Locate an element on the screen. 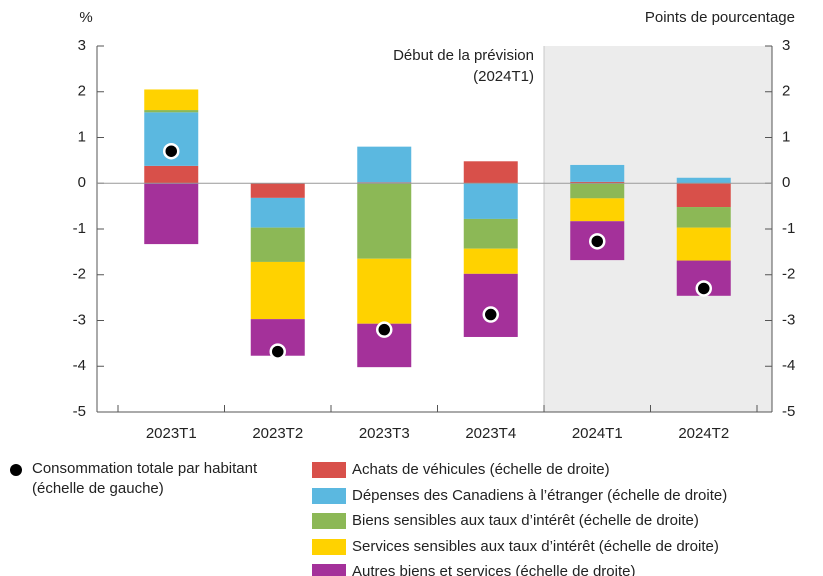  legend-label: Achats de véhicules (échelle de droite) is located at coordinates (481, 469).